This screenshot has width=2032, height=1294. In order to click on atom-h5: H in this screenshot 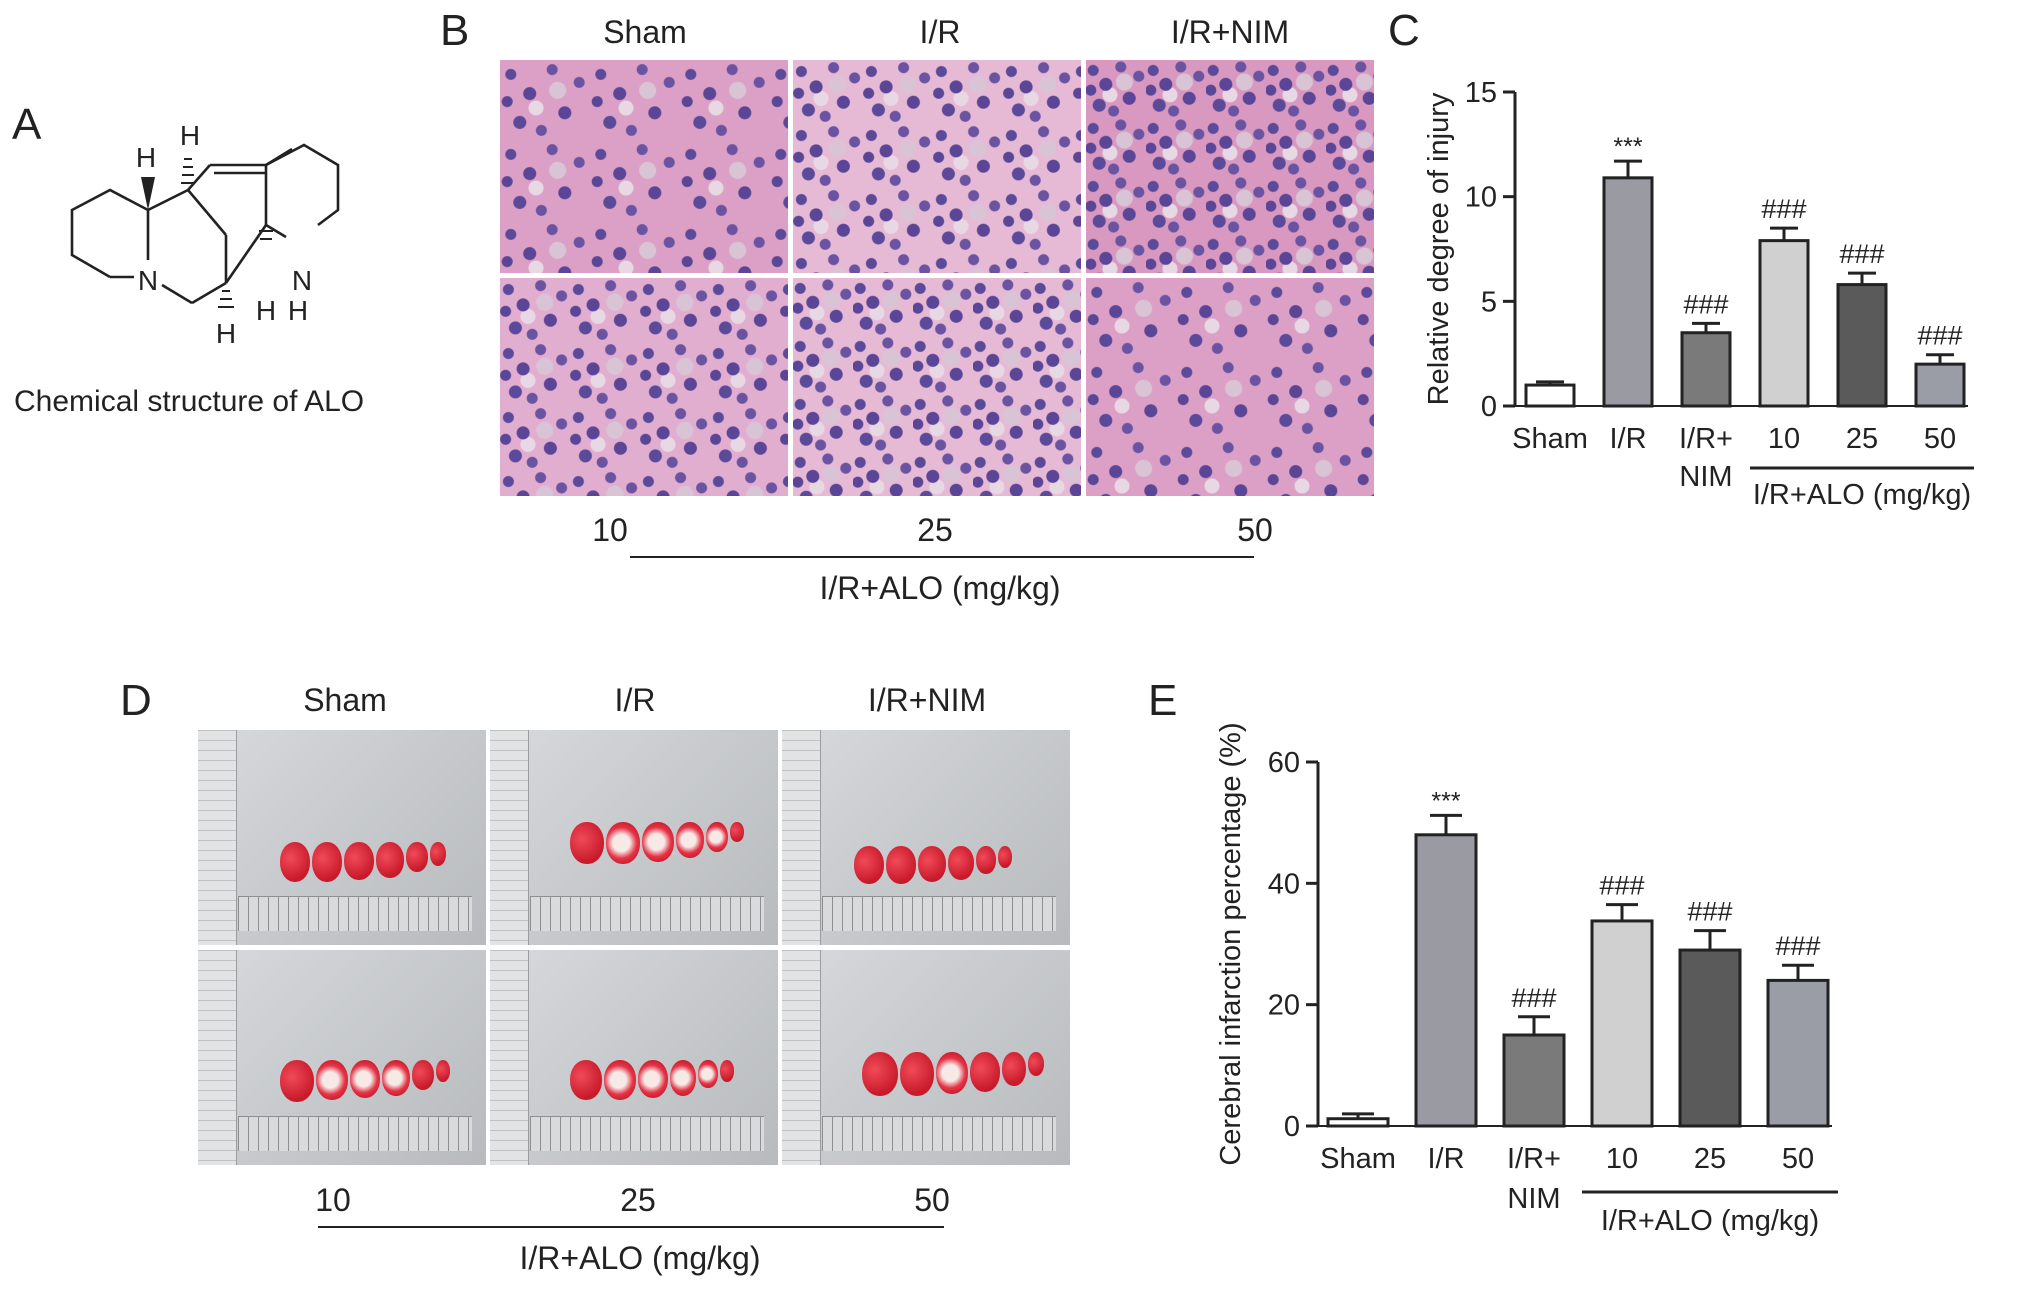, I will do `click(226, 333)`.